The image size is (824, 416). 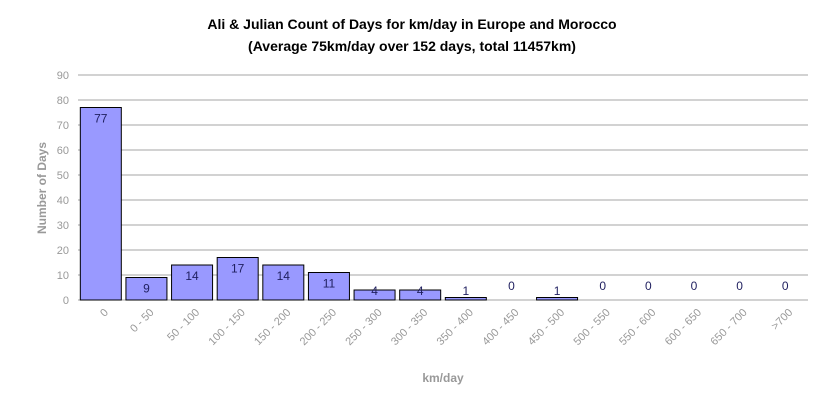 What do you see at coordinates (500, 327) in the screenshot?
I see `x-tick-label: 400 - 450` at bounding box center [500, 327].